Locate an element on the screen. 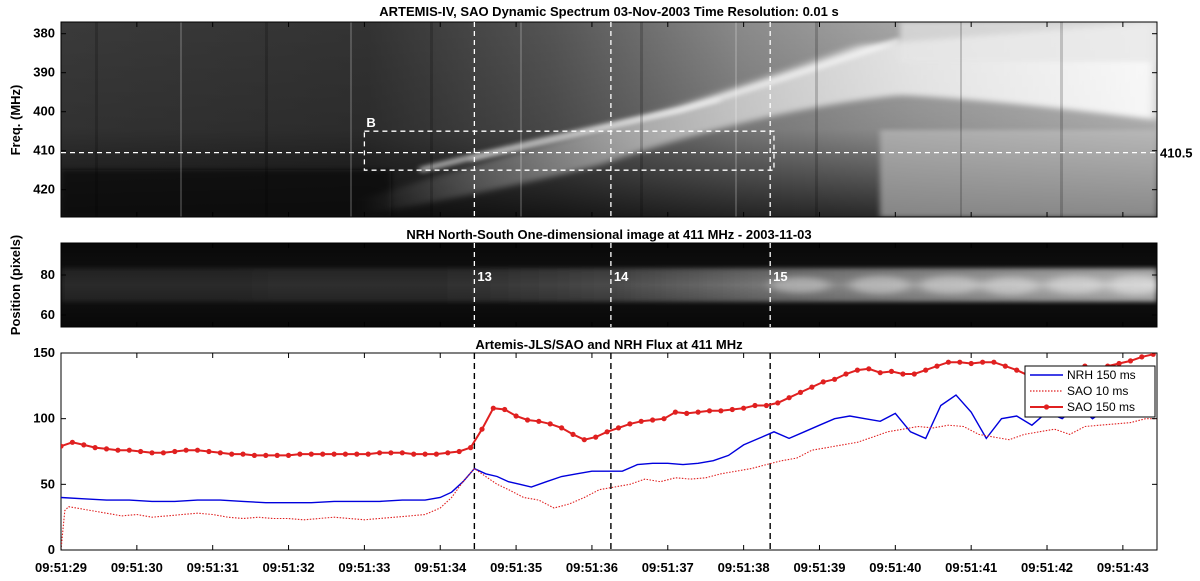  nrh-overlay: 13 14 15 is located at coordinates (630, 285).